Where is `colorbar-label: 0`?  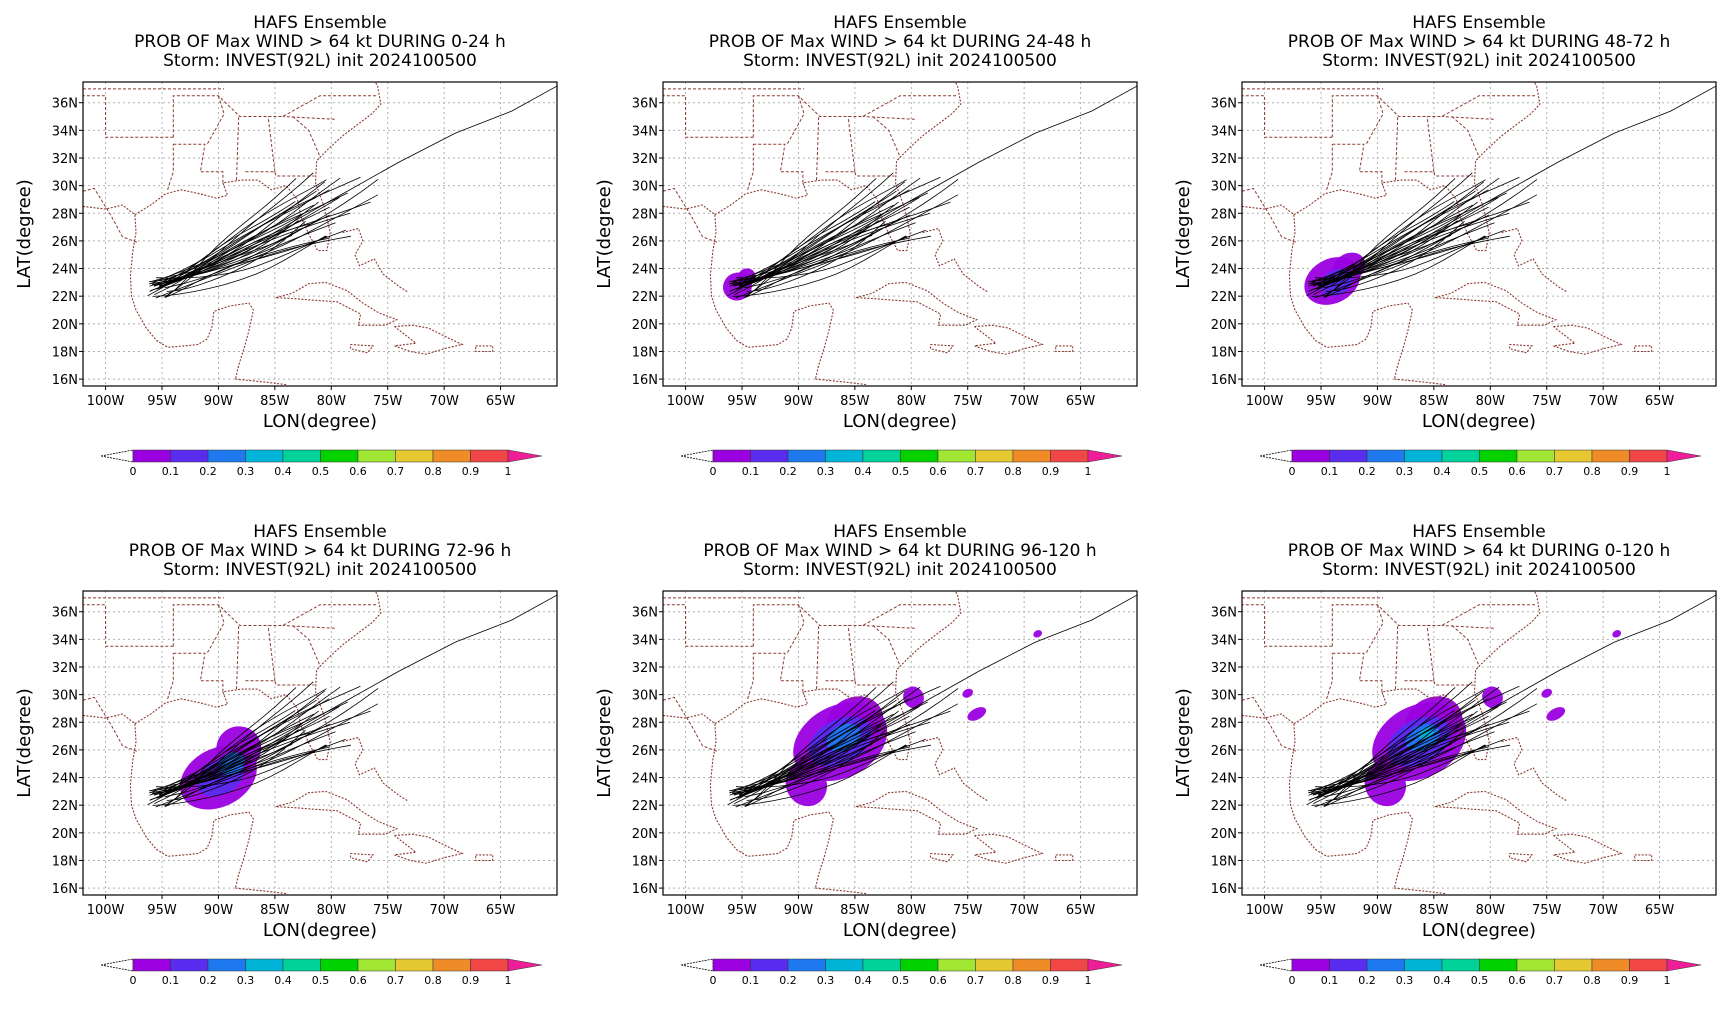 colorbar-label: 0 is located at coordinates (133, 471).